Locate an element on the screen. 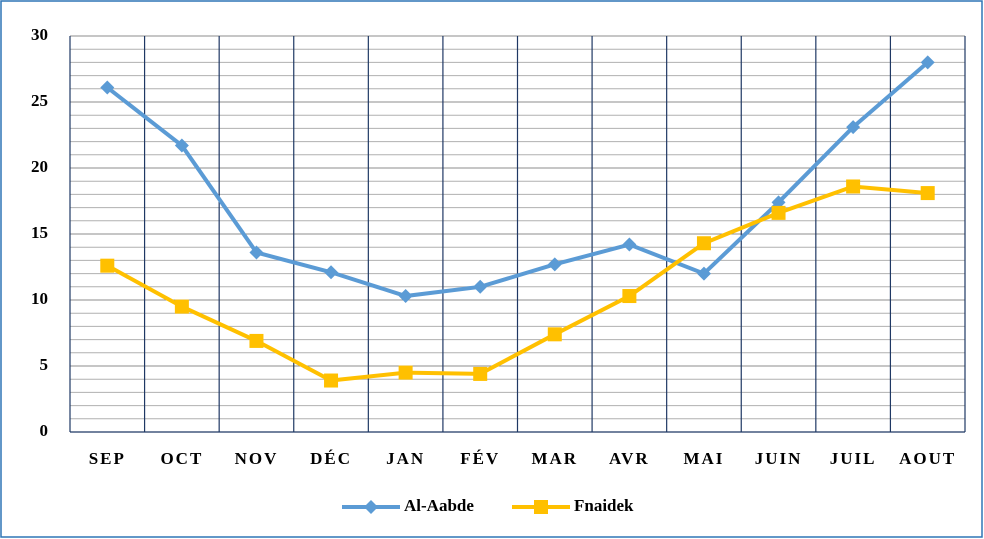  y-tick-label: 20 is located at coordinates (39, 166).